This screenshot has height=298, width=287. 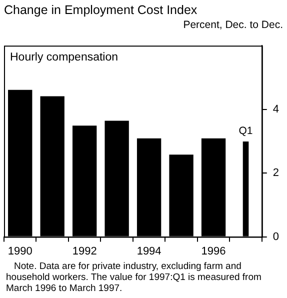 What do you see at coordinates (133, 277) in the screenshot?
I see `text: Note. Data are for private industry, excluding farm and household workers. The value for 1997:Q1 is measured from March 1996 to March 1997.` at bounding box center [133, 277].